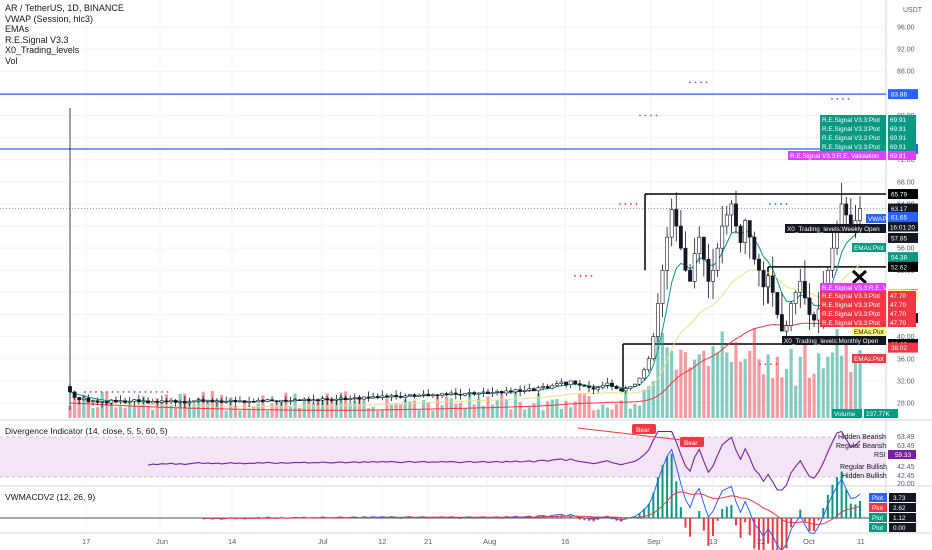 This screenshot has width=932, height=550. I want to click on green-signal-label-box, so click(853, 119).